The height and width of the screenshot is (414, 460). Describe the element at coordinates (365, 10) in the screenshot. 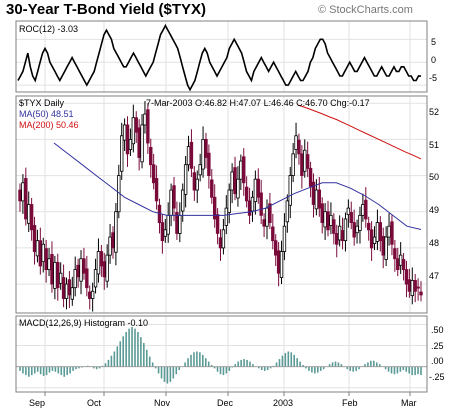

I see `brand-label: © StockCharts.com` at that location.